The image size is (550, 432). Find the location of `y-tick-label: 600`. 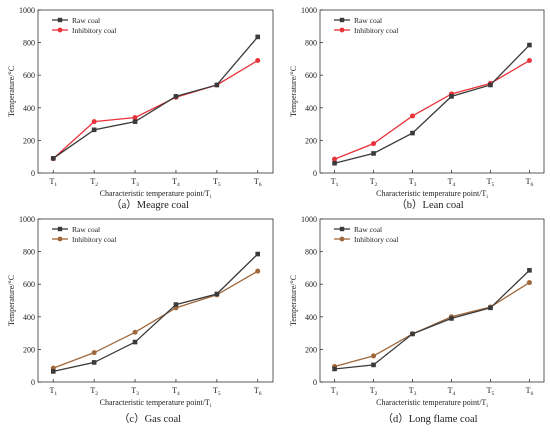

y-tick-label: 600 is located at coordinates (29, 284).